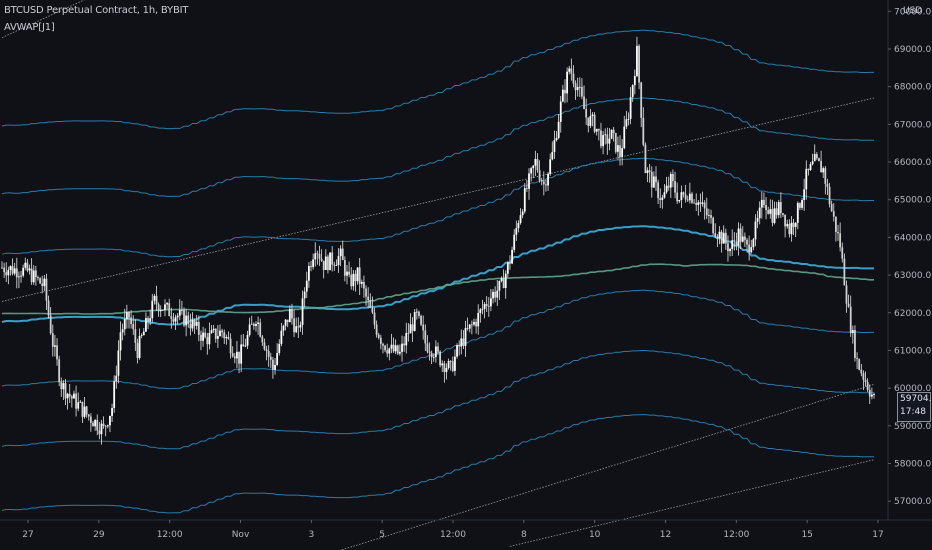 The width and height of the screenshot is (932, 550). I want to click on currency-label: USD, so click(913, 11).